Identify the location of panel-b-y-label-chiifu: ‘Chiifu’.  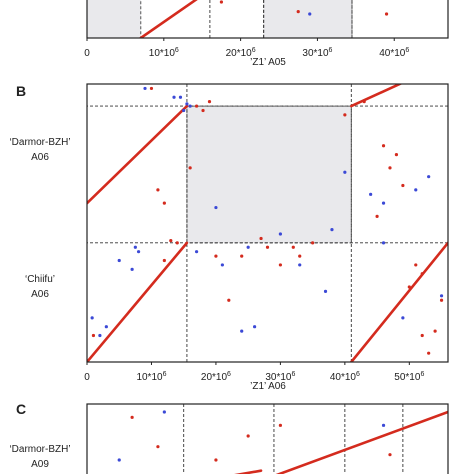
(40, 279).